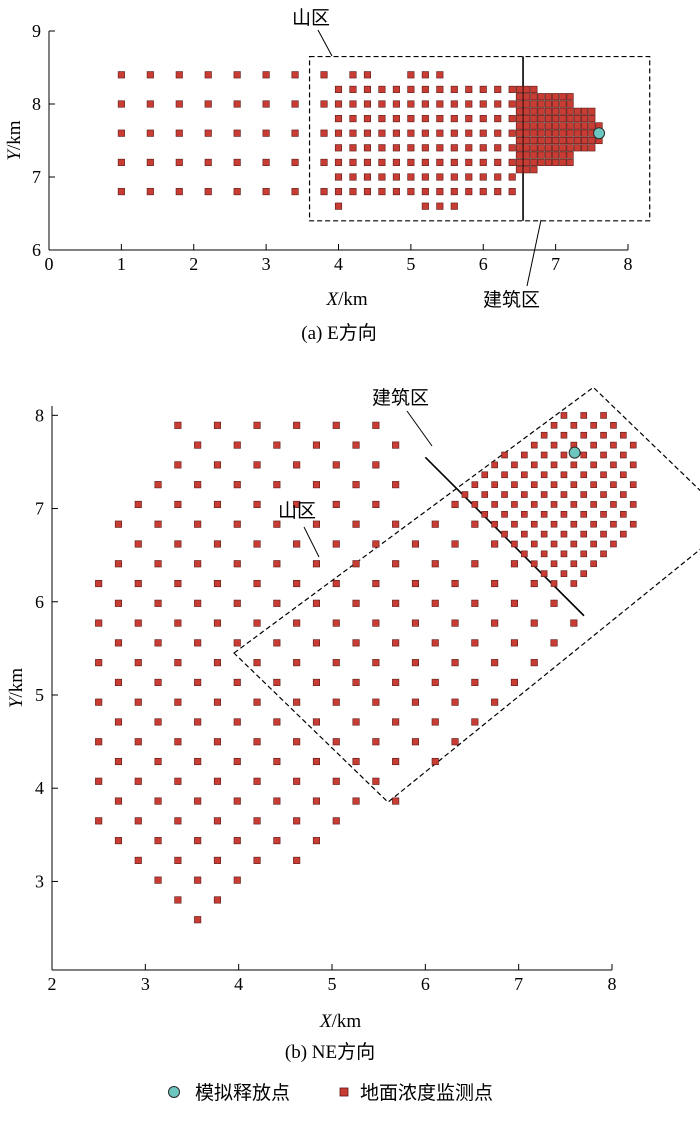  I want to click on legend: 模拟释放点 地面浓度监测点, so click(350, 1093).